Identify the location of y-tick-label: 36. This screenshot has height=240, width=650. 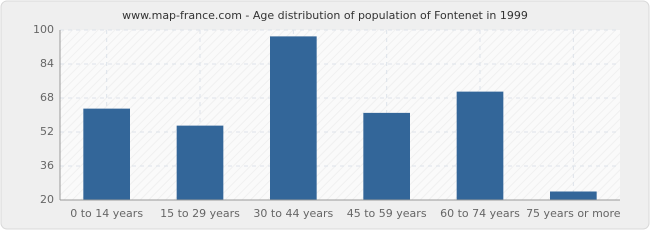
(47, 165).